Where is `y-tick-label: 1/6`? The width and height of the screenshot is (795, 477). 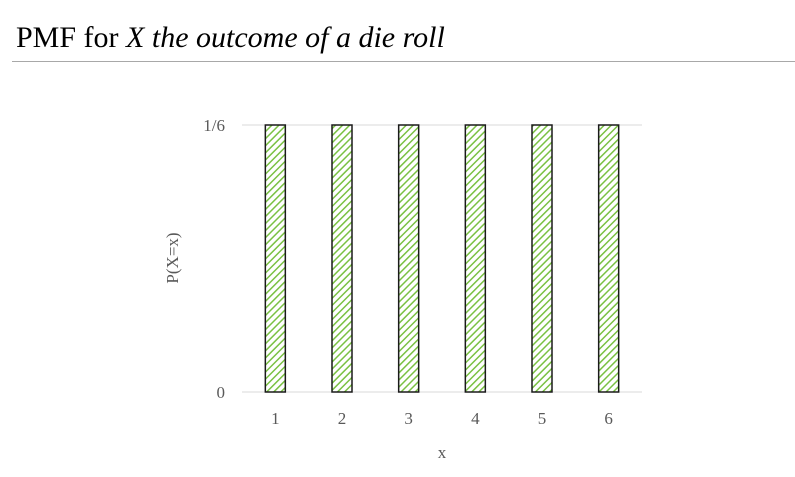
y-tick-label: 1/6 is located at coordinates (214, 125).